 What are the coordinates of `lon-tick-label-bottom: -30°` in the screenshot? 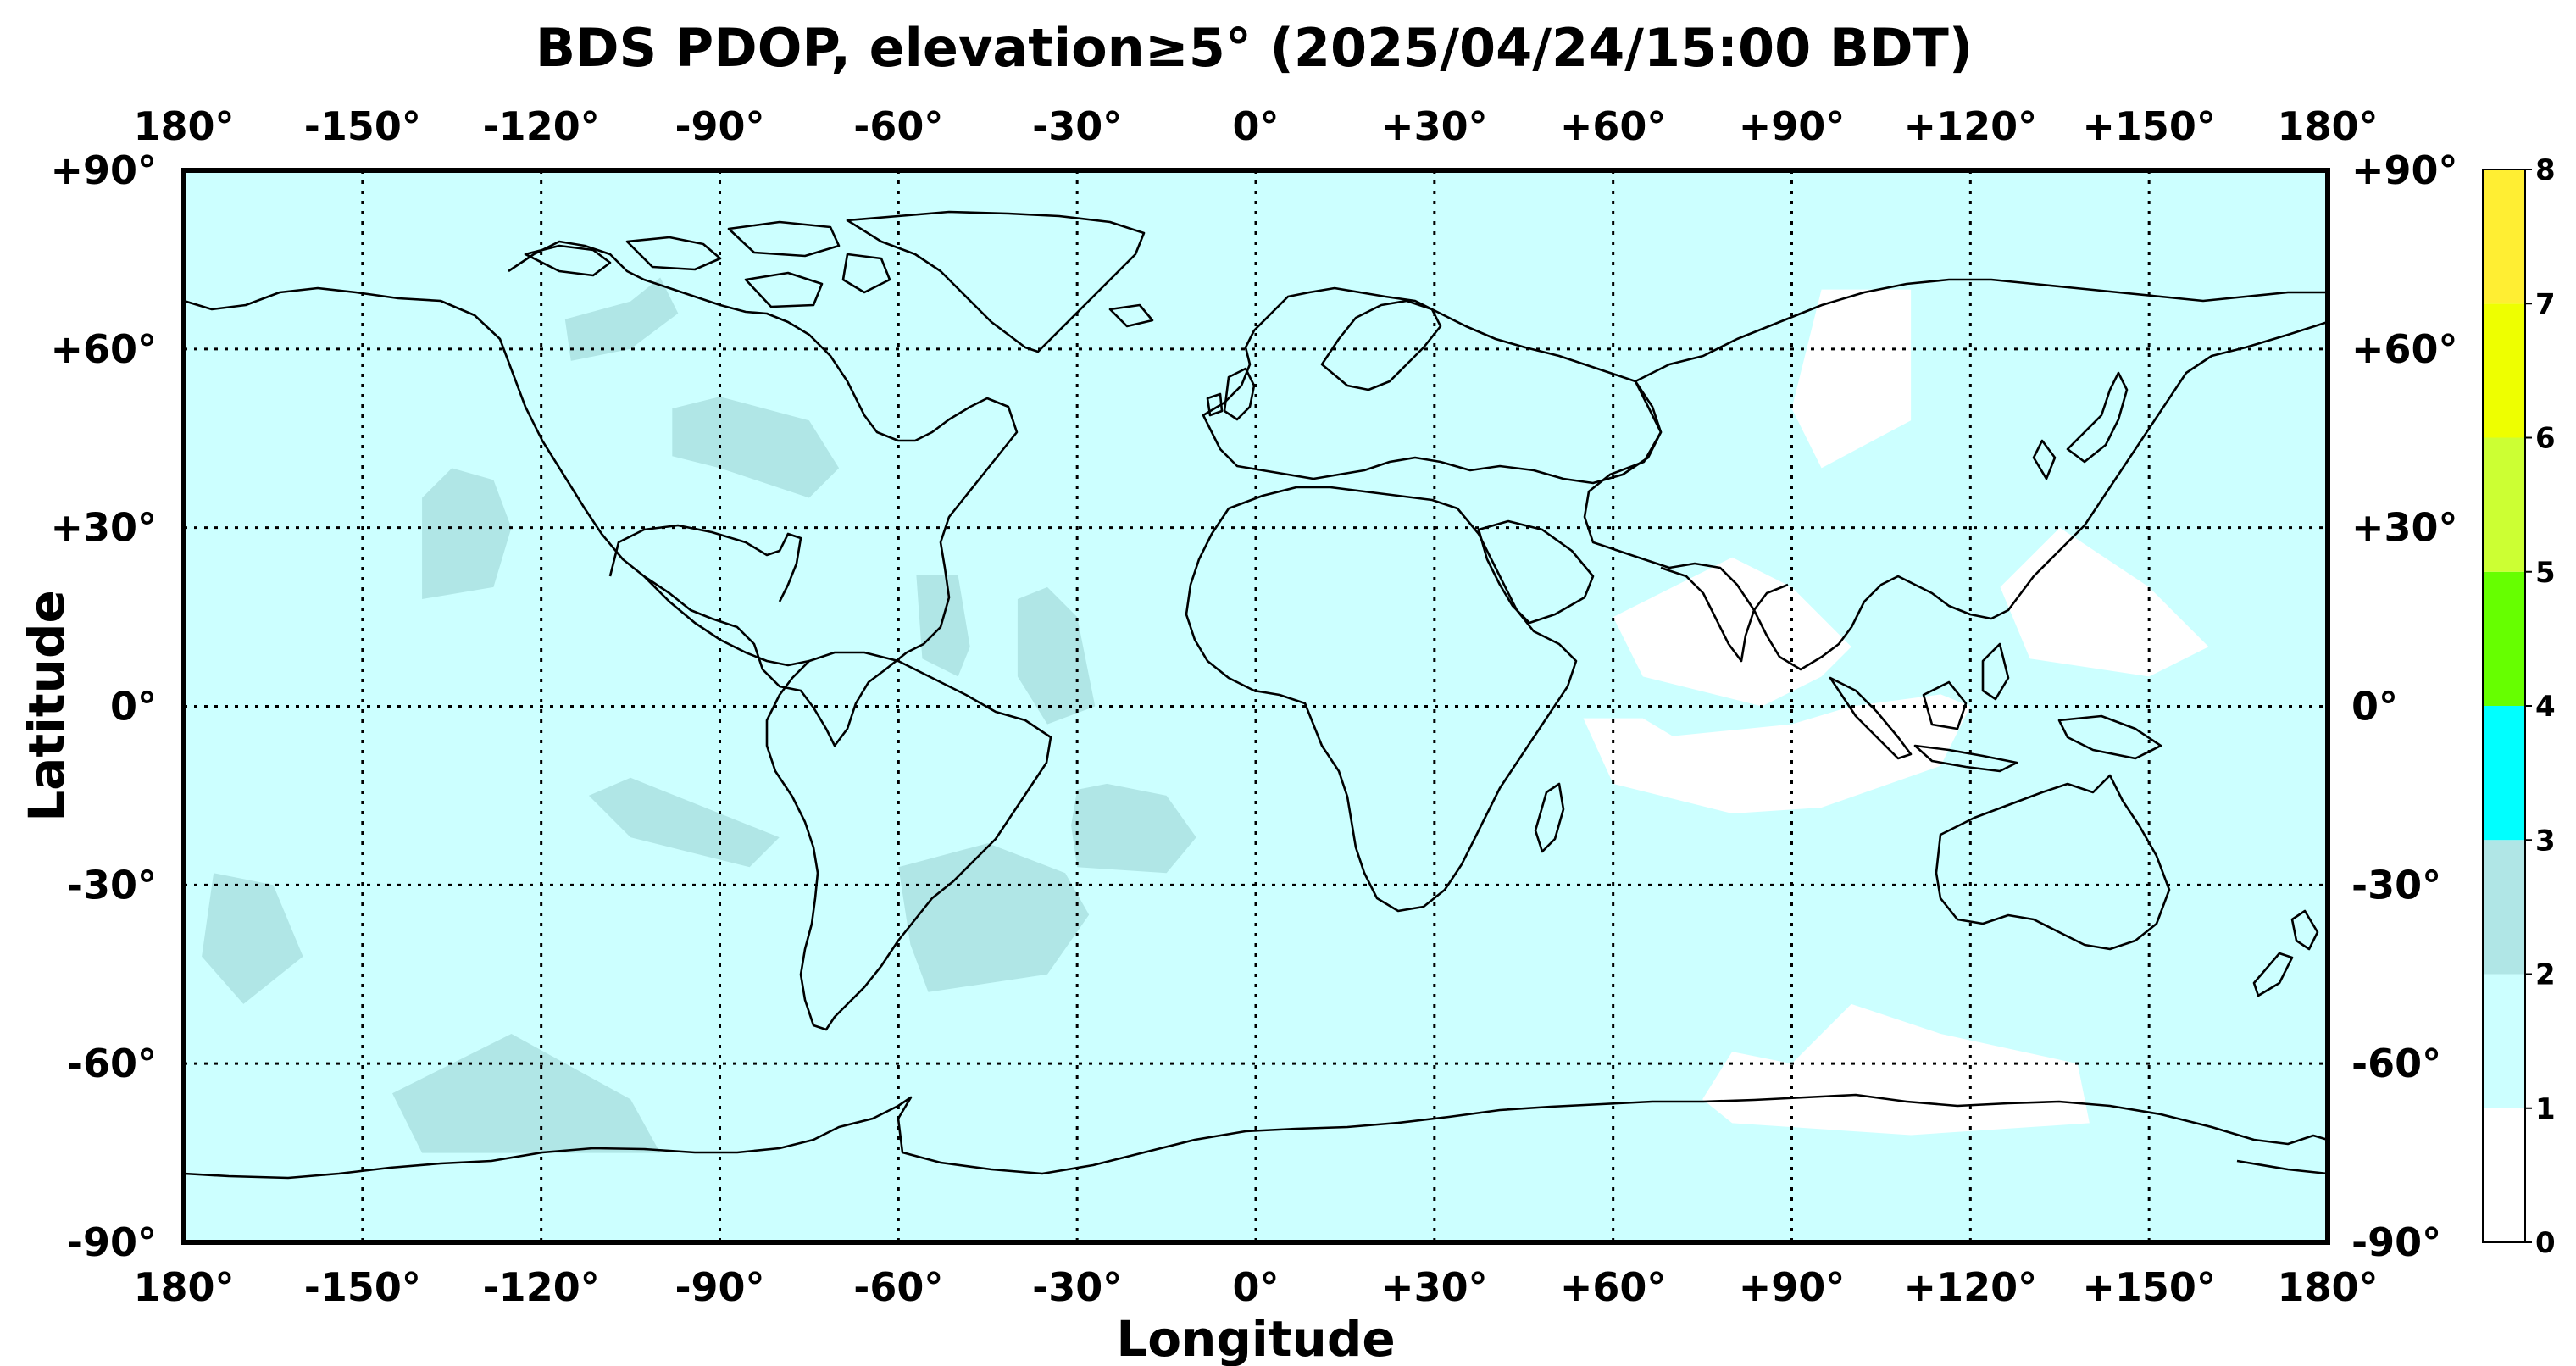 It's located at (1077, 1287).